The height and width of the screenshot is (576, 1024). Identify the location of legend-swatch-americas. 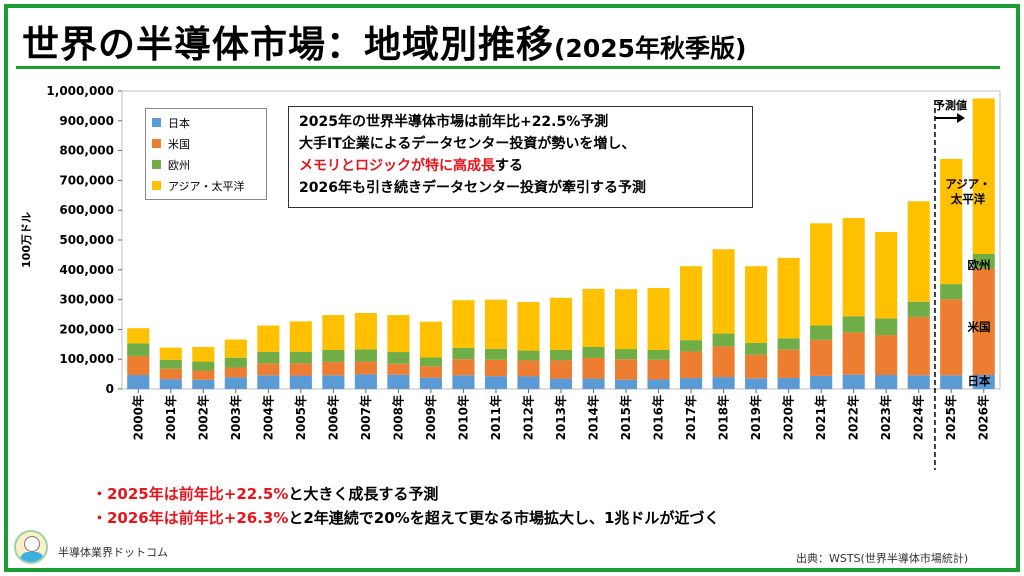
(156, 143).